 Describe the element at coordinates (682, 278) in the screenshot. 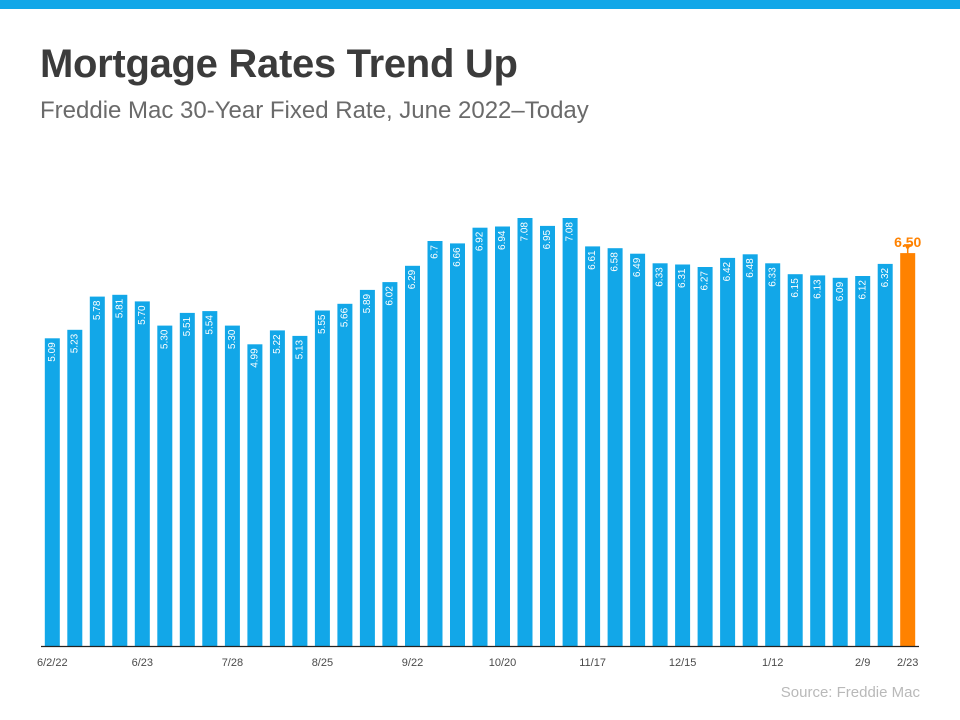

I see `bar-value-label: 6.31` at that location.